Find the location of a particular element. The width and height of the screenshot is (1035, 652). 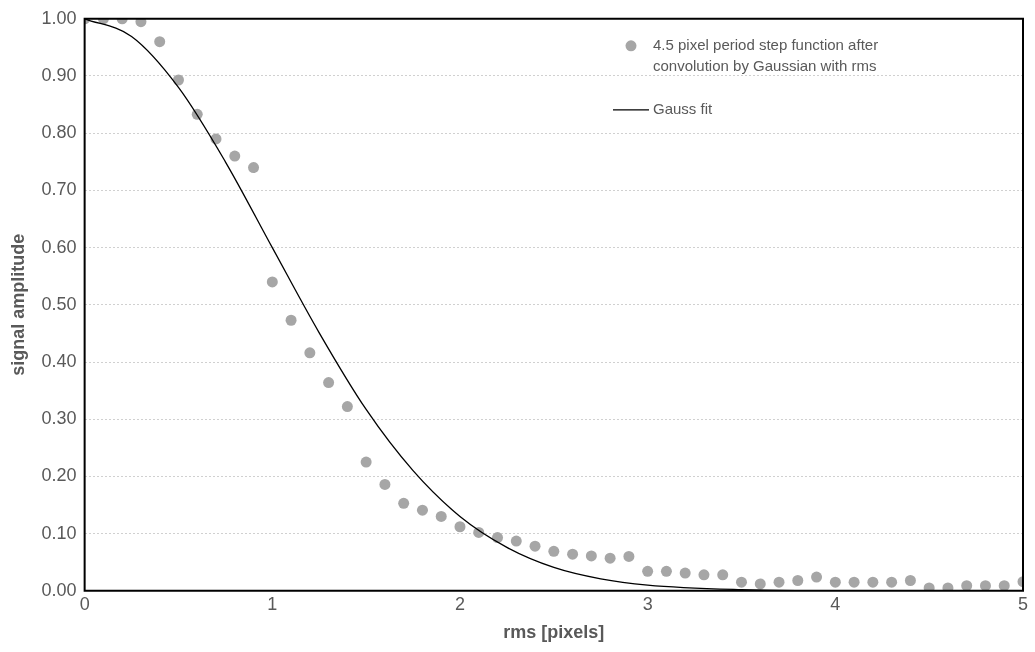

y-tick-label: 0.20 is located at coordinates (59, 475).